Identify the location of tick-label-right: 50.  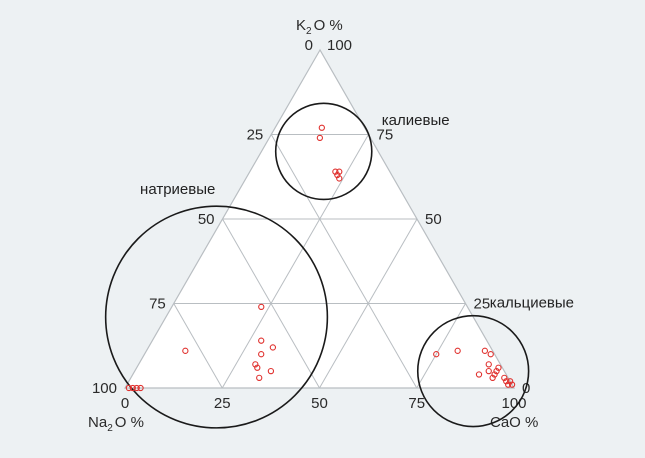
(433, 219).